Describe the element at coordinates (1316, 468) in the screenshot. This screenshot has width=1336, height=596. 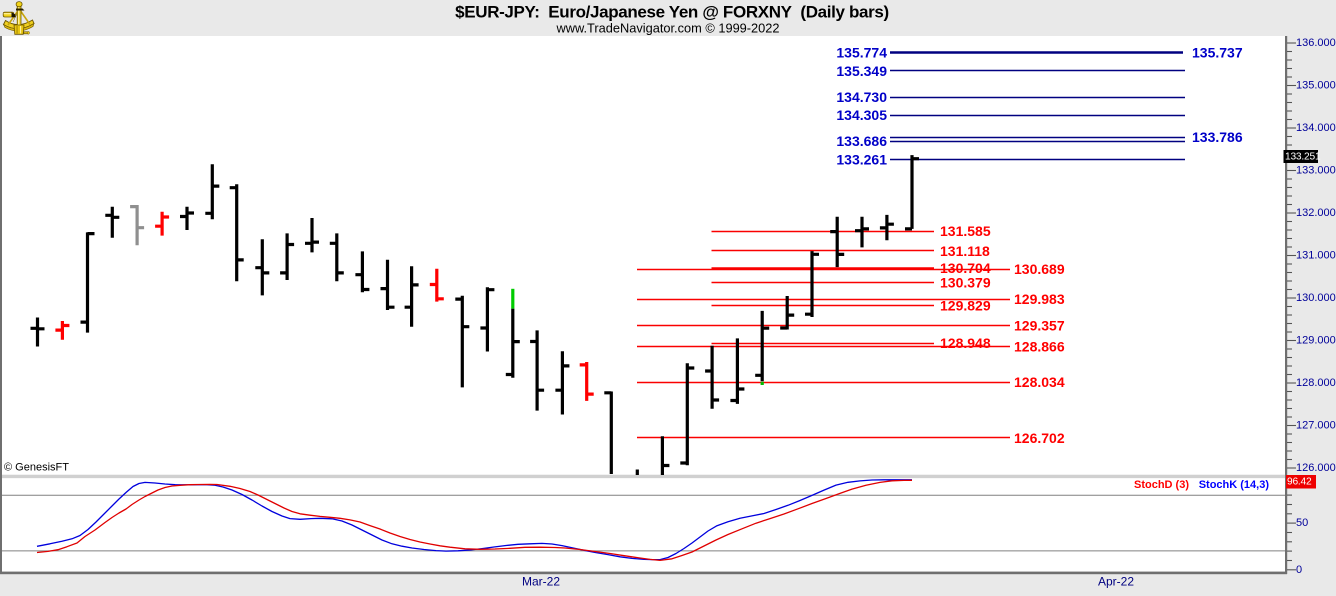
I see `svg-text: 126.000` at that location.